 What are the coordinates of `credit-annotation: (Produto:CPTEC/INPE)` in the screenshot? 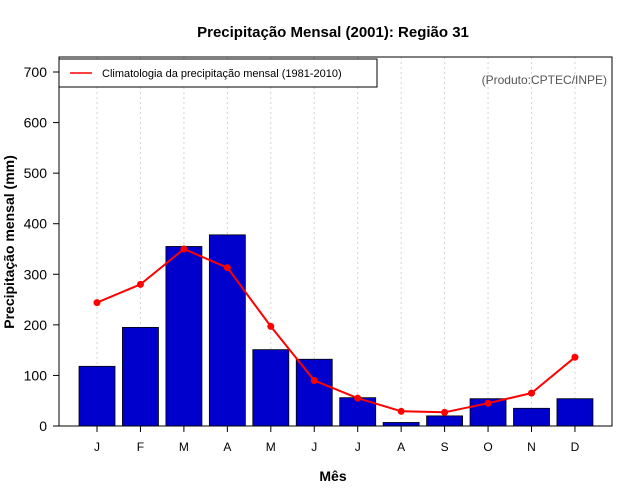 It's located at (544, 80).